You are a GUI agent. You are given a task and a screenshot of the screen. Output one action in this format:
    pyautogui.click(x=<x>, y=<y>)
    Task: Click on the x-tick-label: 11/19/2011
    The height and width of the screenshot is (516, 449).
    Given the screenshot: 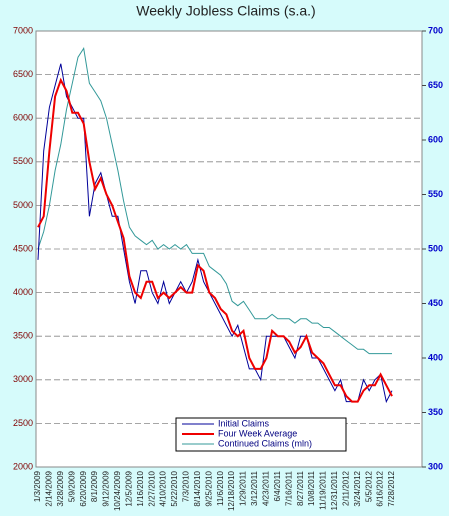 What is the action you would take?
    pyautogui.click(x=323, y=489)
    